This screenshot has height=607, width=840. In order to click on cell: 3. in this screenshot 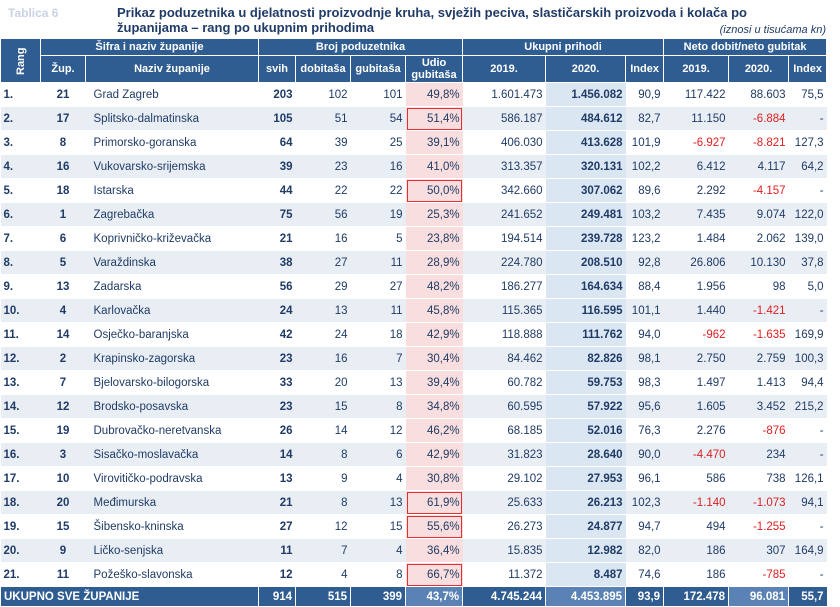, I will do `click(20, 142)`.